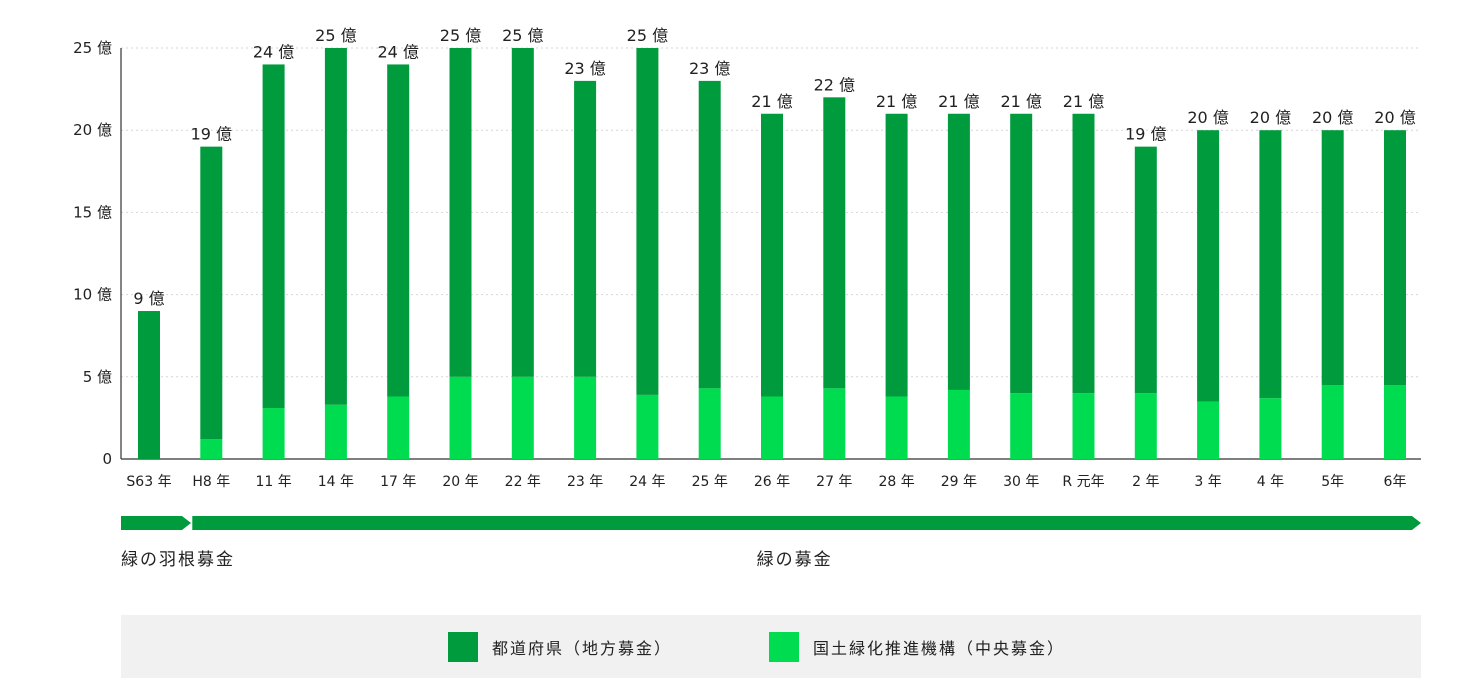  Describe the element at coordinates (92, 212) in the screenshot. I see `y-tick-label-15: 15 億` at that location.